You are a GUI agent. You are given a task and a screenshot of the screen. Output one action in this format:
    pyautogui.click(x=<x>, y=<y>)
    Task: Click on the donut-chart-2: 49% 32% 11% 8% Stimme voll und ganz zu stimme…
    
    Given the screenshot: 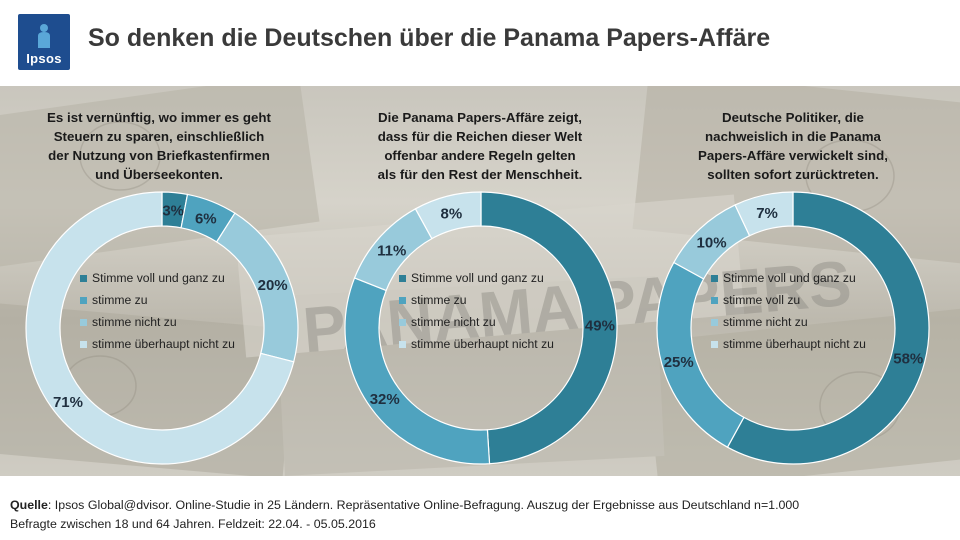 What is the action you would take?
    pyautogui.click(x=481, y=328)
    